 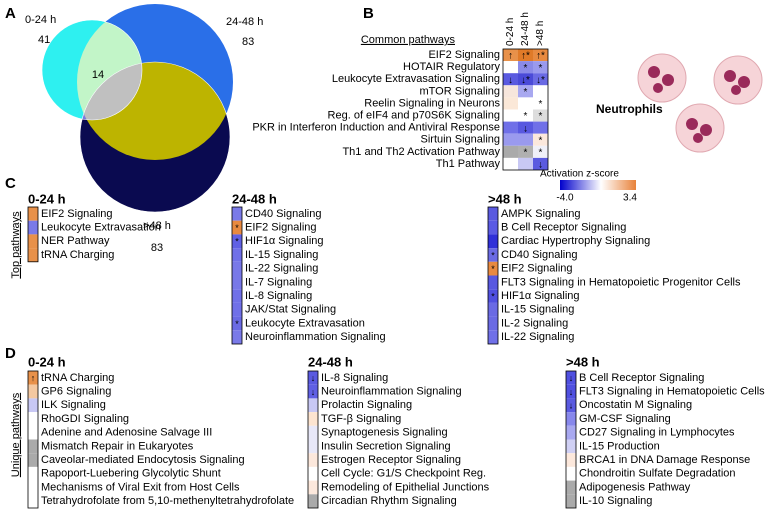 What do you see at coordinates (386, 446) in the screenshot?
I see `pathway-name: Insulin Secretion Signaling` at bounding box center [386, 446].